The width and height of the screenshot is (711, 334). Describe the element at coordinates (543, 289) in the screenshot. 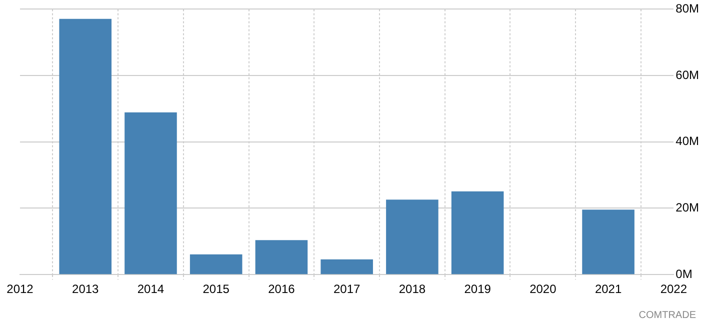

I see `x-tick-label: 2020` at that location.